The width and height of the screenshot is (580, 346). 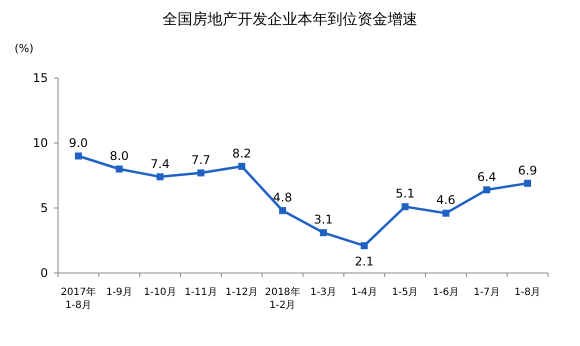 I want to click on chart-title: 全国房地产开发企业本年到位资金增速, so click(x=290, y=19).